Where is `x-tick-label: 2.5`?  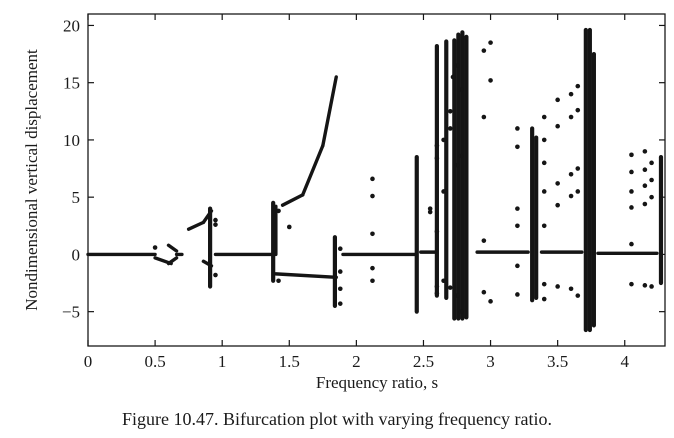 x-tick-label: 2.5 is located at coordinates (423, 361).